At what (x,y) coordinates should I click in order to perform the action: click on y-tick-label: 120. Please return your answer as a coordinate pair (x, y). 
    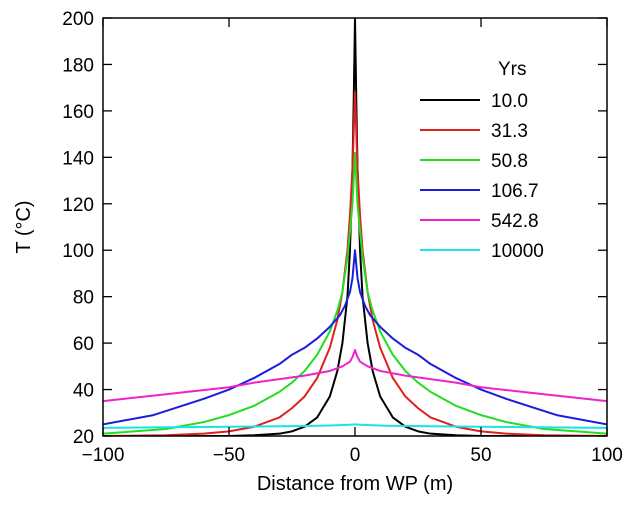
    Looking at the image, I should click on (78, 205).